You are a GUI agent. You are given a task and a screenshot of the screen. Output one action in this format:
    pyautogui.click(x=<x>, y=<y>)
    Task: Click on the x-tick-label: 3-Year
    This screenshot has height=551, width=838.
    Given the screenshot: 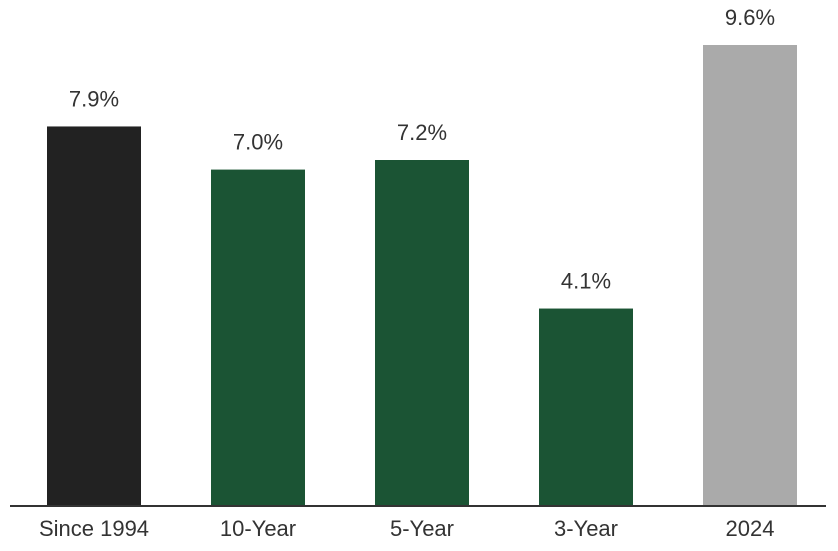 What is the action you would take?
    pyautogui.click(x=586, y=528)
    